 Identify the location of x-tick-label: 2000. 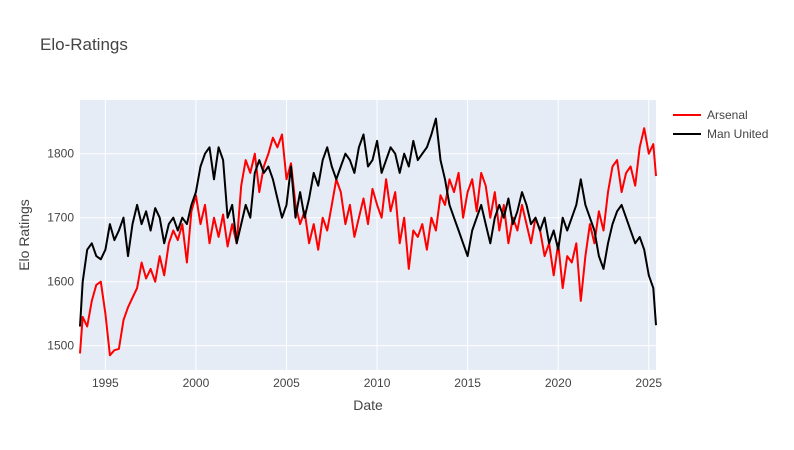
(196, 383).